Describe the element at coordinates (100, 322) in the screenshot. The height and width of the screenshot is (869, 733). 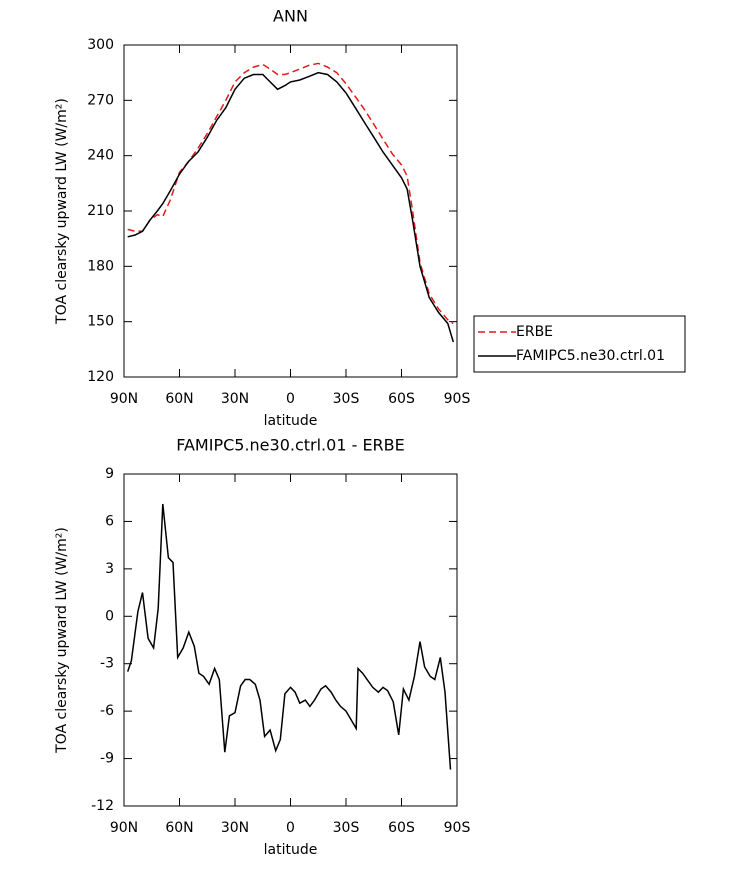
I see `y-tick-label: 150` at that location.